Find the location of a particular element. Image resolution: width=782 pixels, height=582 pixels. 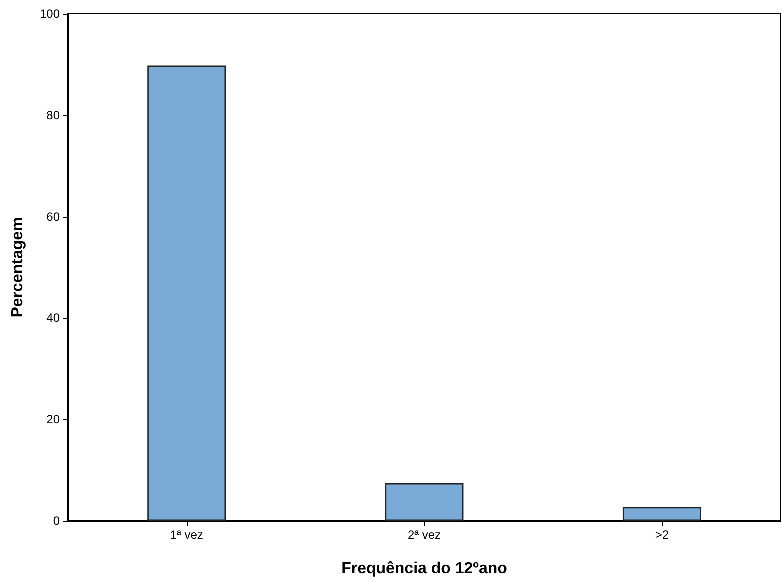

x-tick-label: >2 is located at coordinates (662, 535).